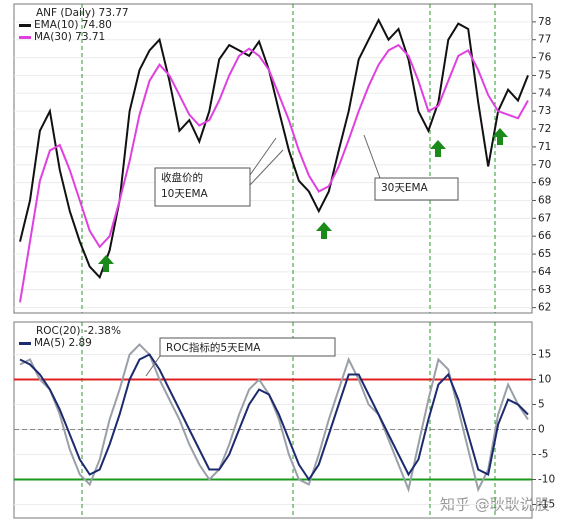 Image resolution: width=579 pixels, height=524 pixels. I want to click on y-tick-label: 65, so click(544, 254).